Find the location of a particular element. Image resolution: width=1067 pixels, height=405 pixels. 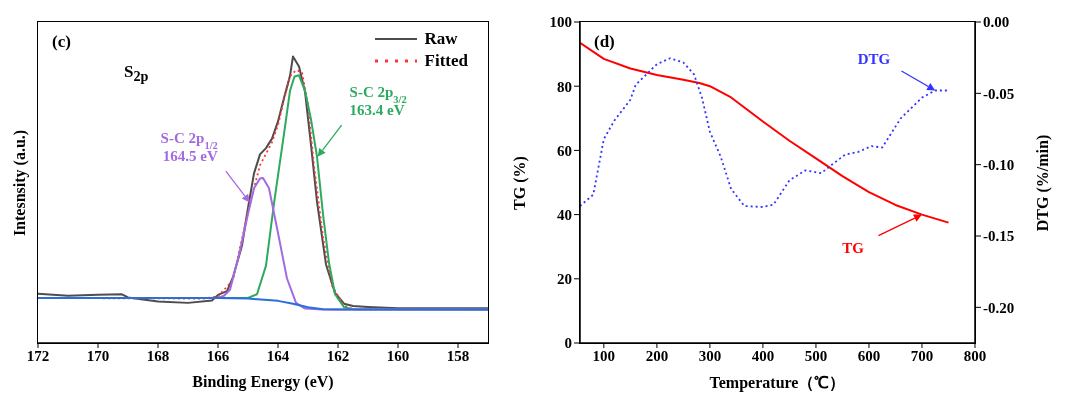

x-tick-label: 164 is located at coordinates (278, 355).